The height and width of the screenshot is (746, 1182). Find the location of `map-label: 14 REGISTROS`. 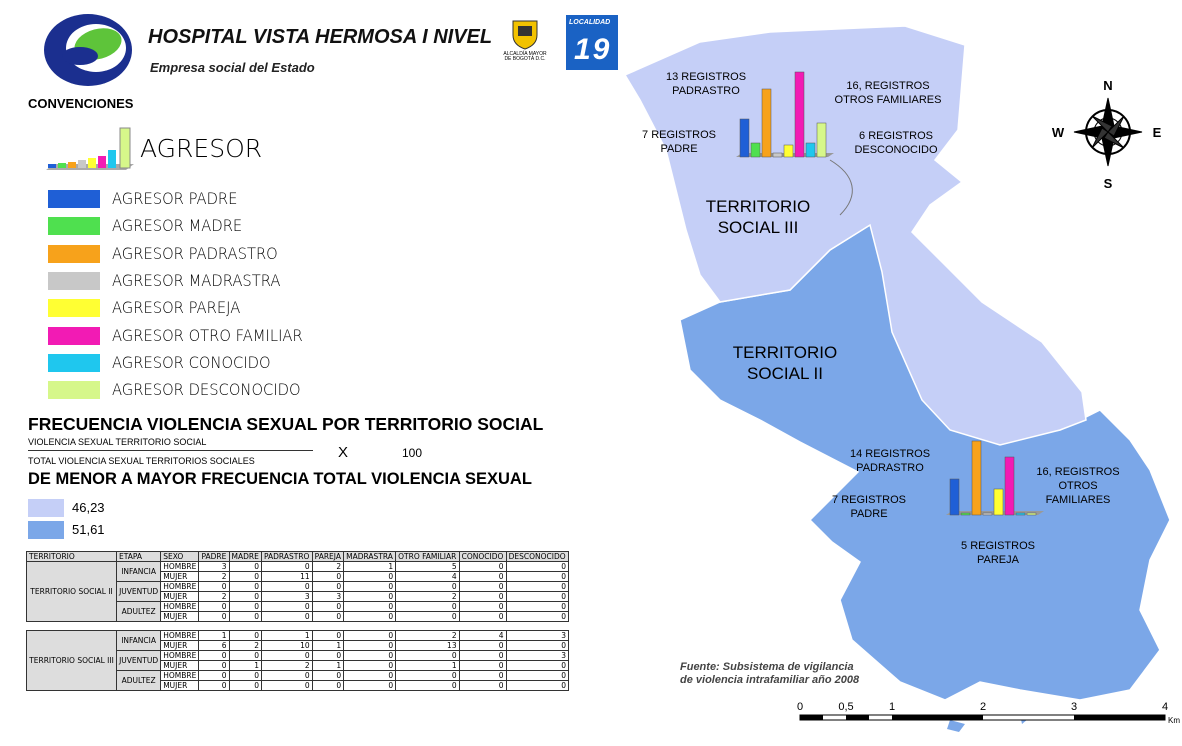

map-label: 14 REGISTROS is located at coordinates (890, 454).